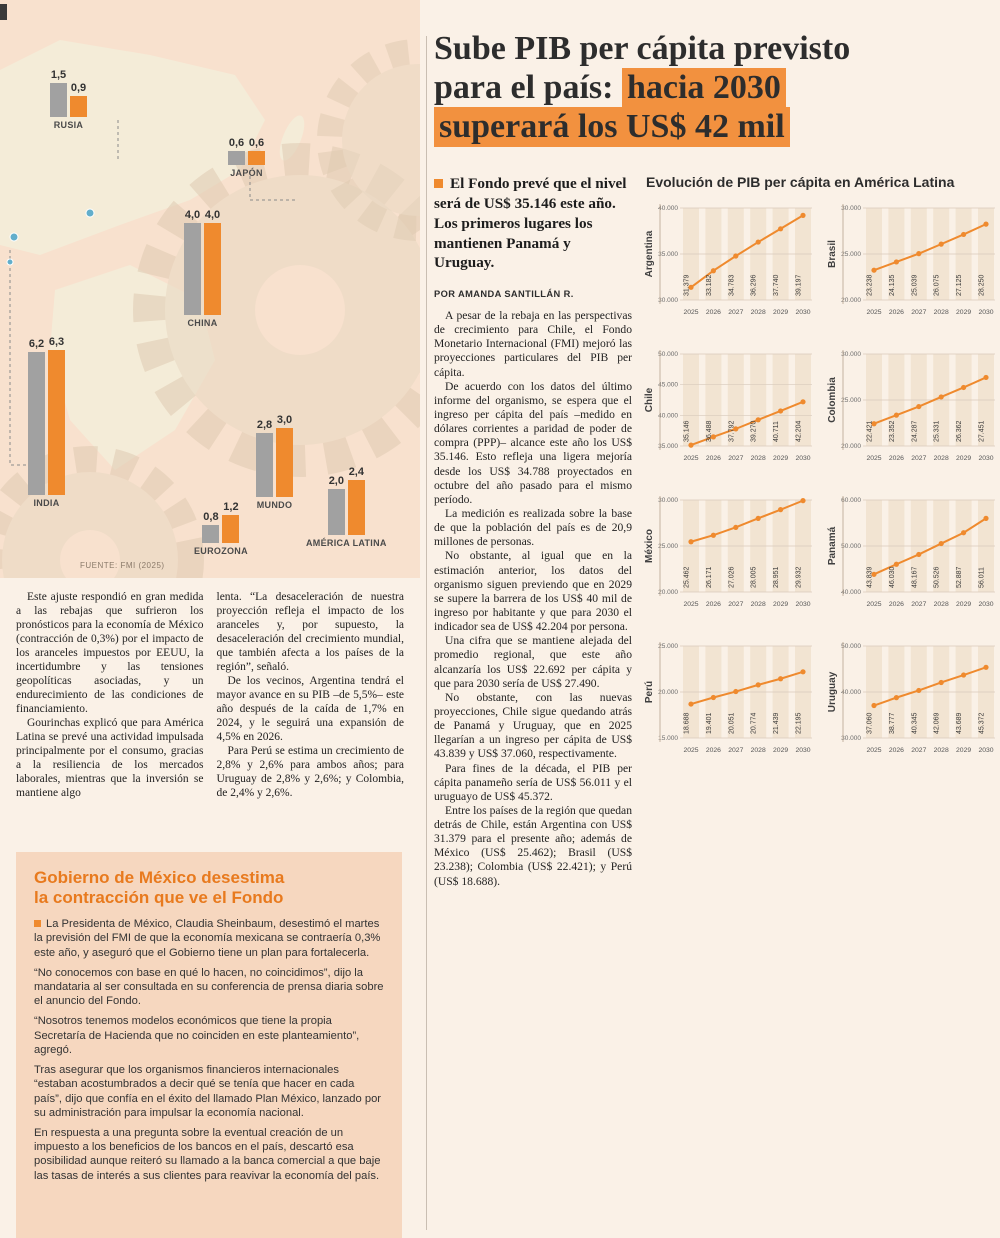 This screenshot has height=1238, width=1000. Describe the element at coordinates (731, 724) in the screenshot. I see `value-label: 20.051` at that location.